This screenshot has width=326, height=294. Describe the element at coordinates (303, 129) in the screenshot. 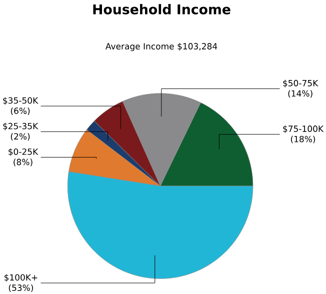

I see `slice-label: $75-100K` at that location.